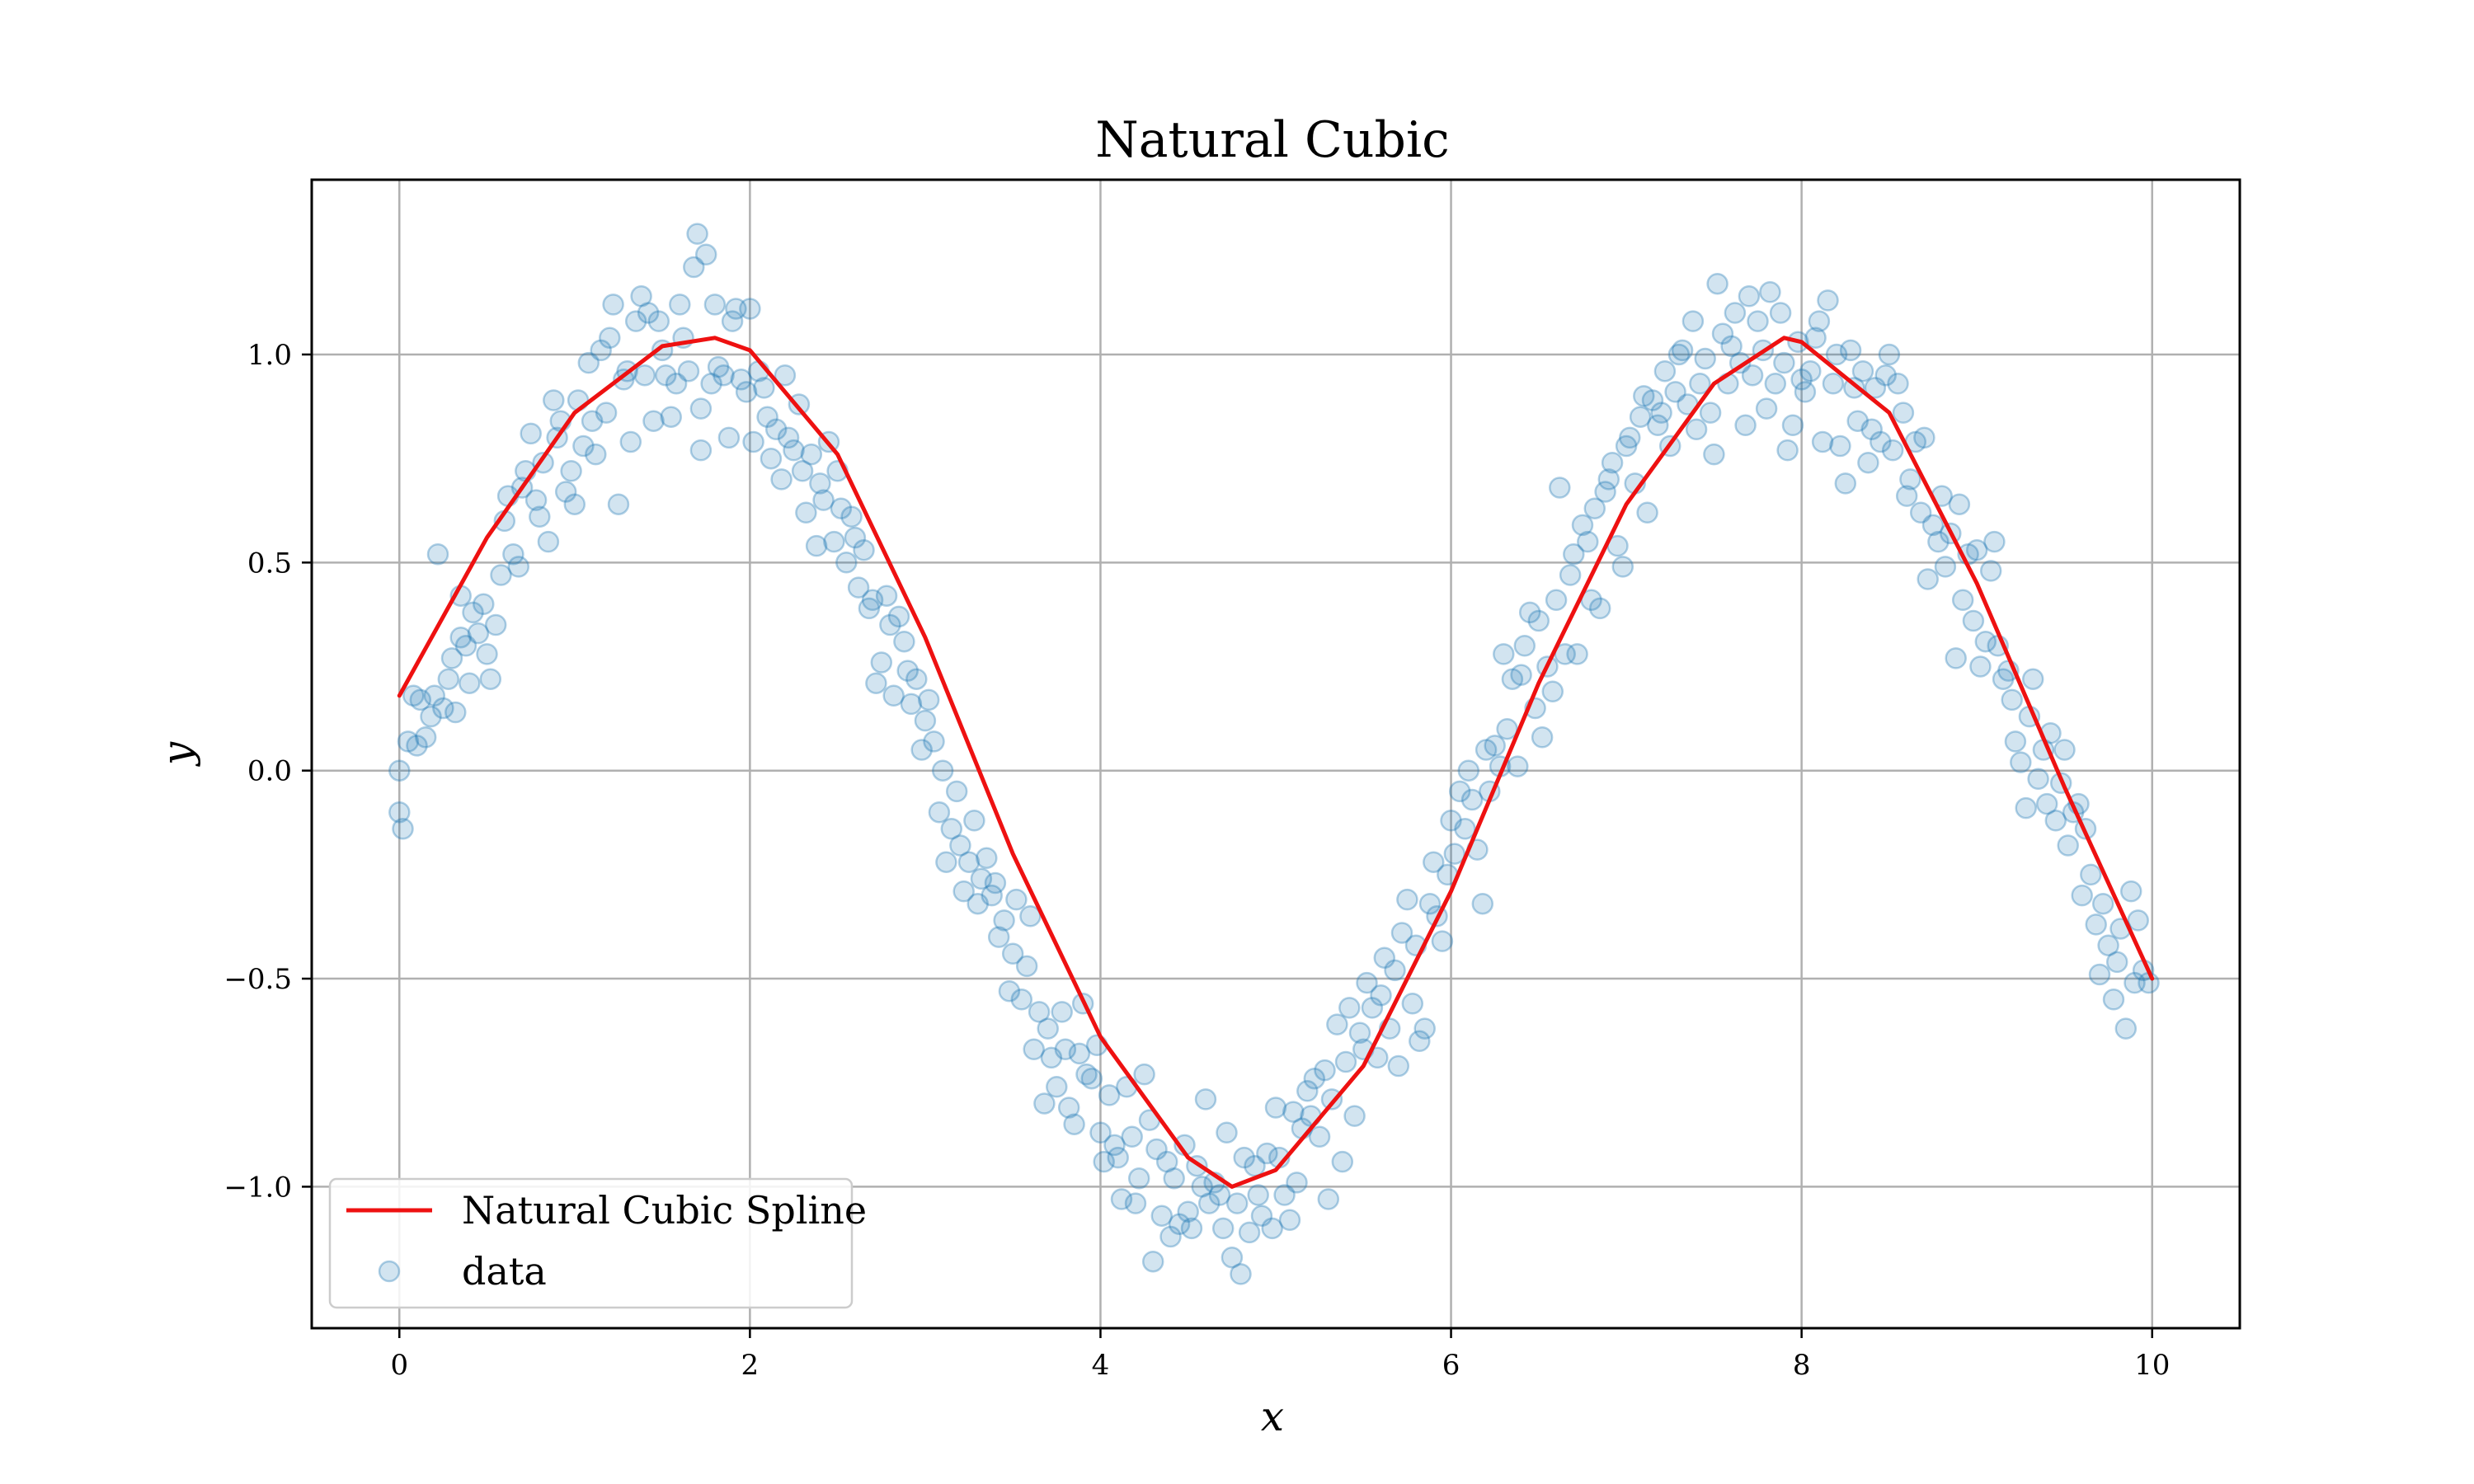  What do you see at coordinates (591, 1243) in the screenshot?
I see `legend-box` at bounding box center [591, 1243].